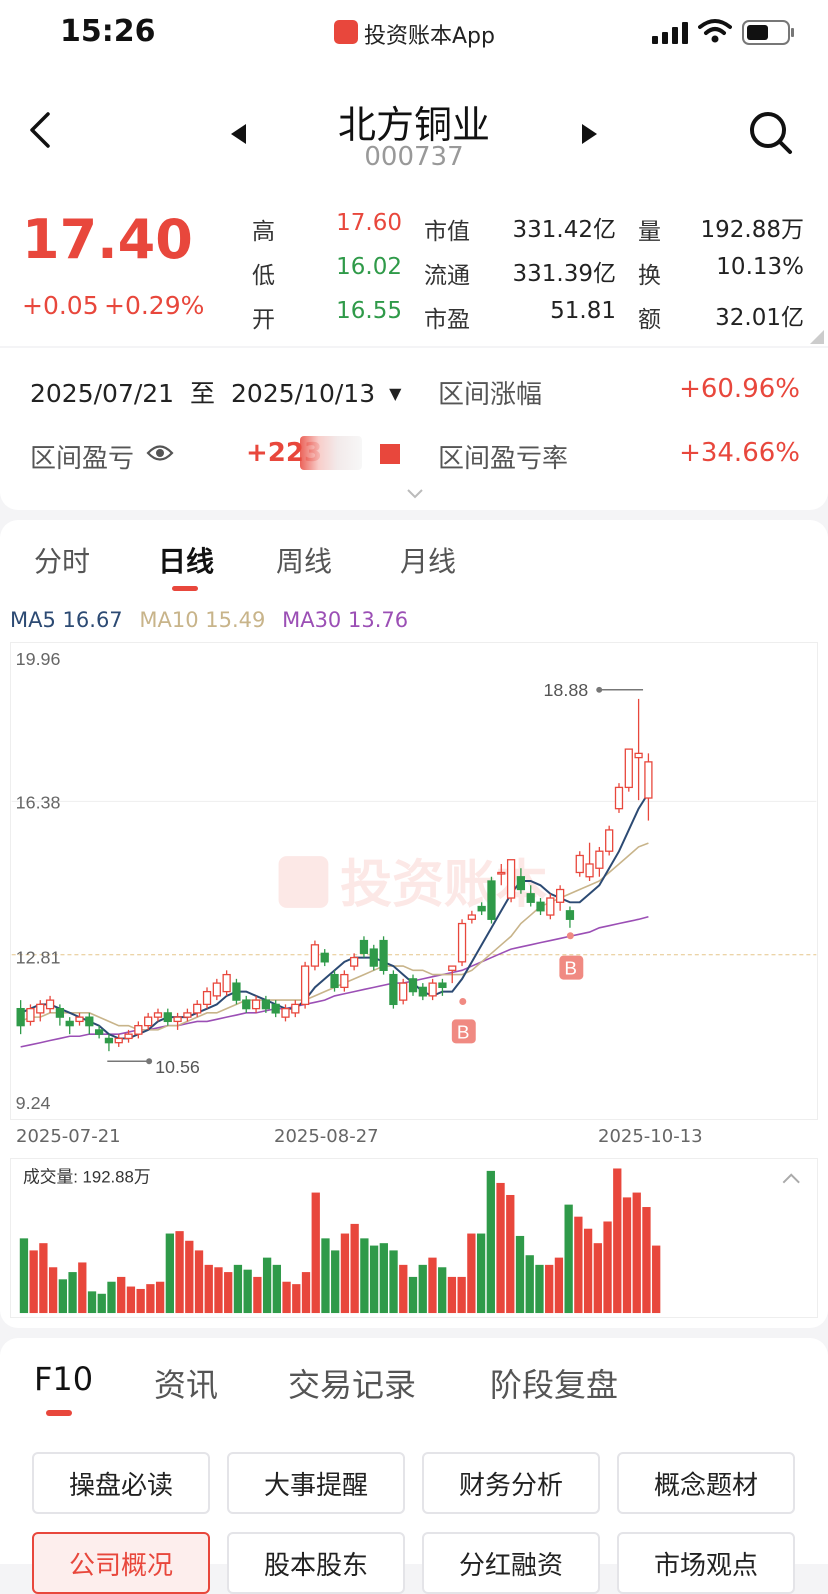 The image size is (828, 1594). Describe the element at coordinates (107, 239) in the screenshot. I see `current-price: 17.40` at that location.